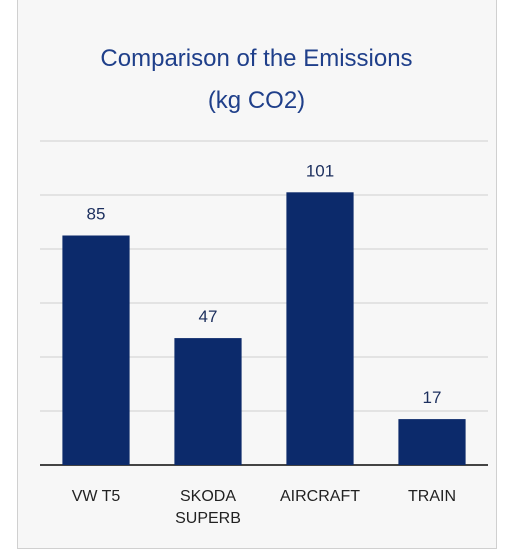 This screenshot has width=513, height=550. I want to click on value-label: 85, so click(96, 214).